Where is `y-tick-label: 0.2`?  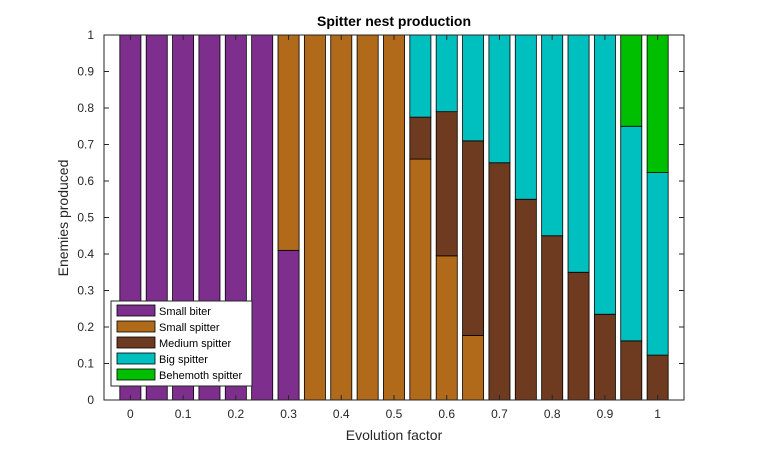
y-tick-label: 0.2 is located at coordinates (85, 327).